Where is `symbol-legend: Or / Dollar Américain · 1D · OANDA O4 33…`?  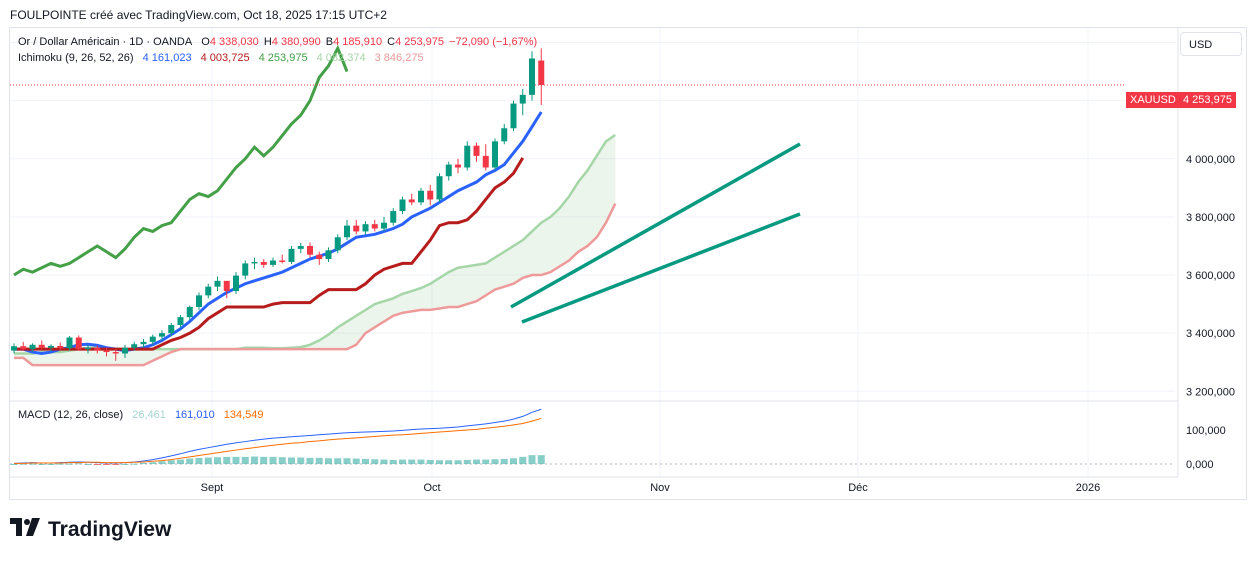 symbol-legend: Or / Dollar Américain · 1D · OANDA O4 33… is located at coordinates (280, 42).